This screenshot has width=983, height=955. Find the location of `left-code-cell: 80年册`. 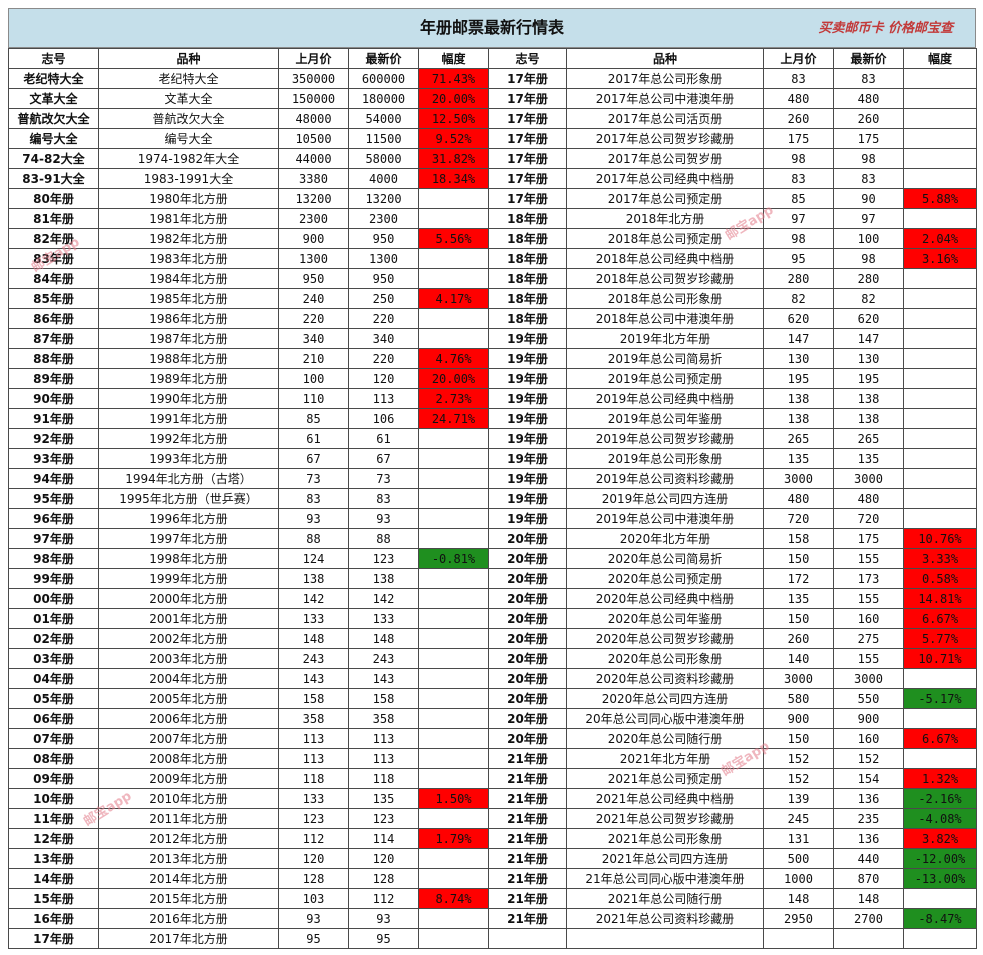

left-code-cell: 80年册 is located at coordinates (53, 198).